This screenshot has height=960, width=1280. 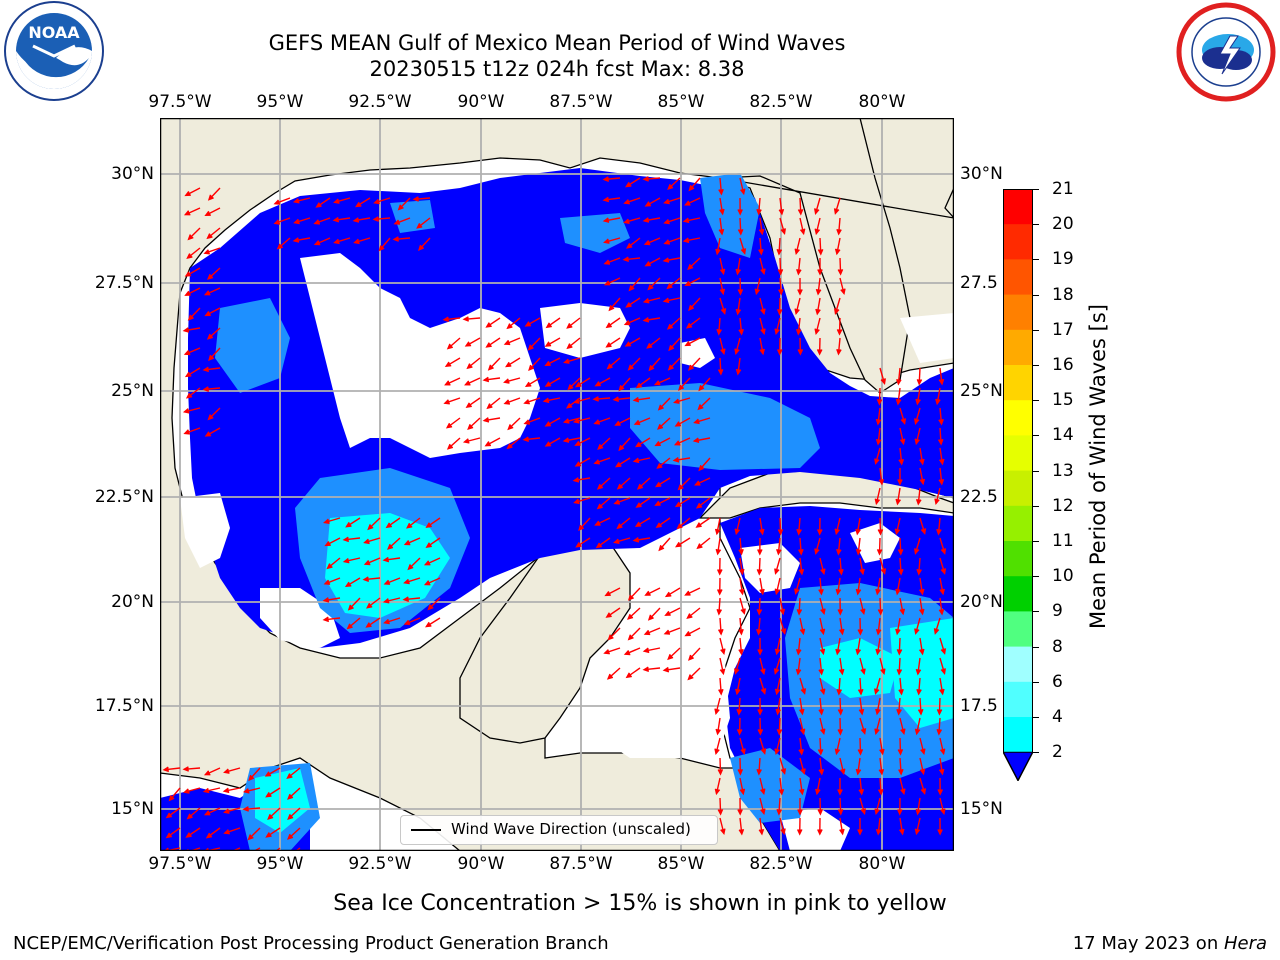 I want to click on colorbar-extend-triangle, so click(x=1018, y=766).